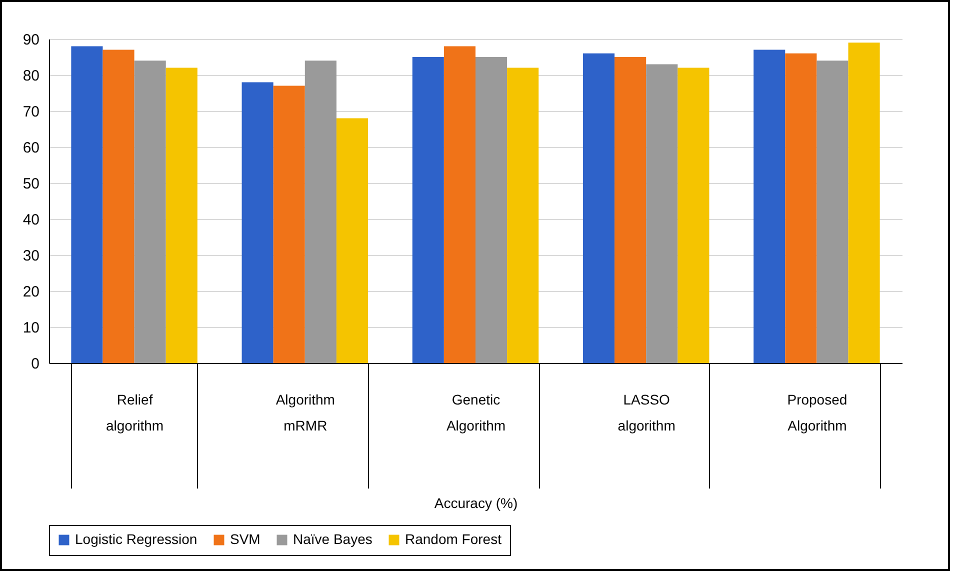 The height and width of the screenshot is (577, 956). Describe the element at coordinates (31, 328) in the screenshot. I see `y-tick-label: 10` at that location.